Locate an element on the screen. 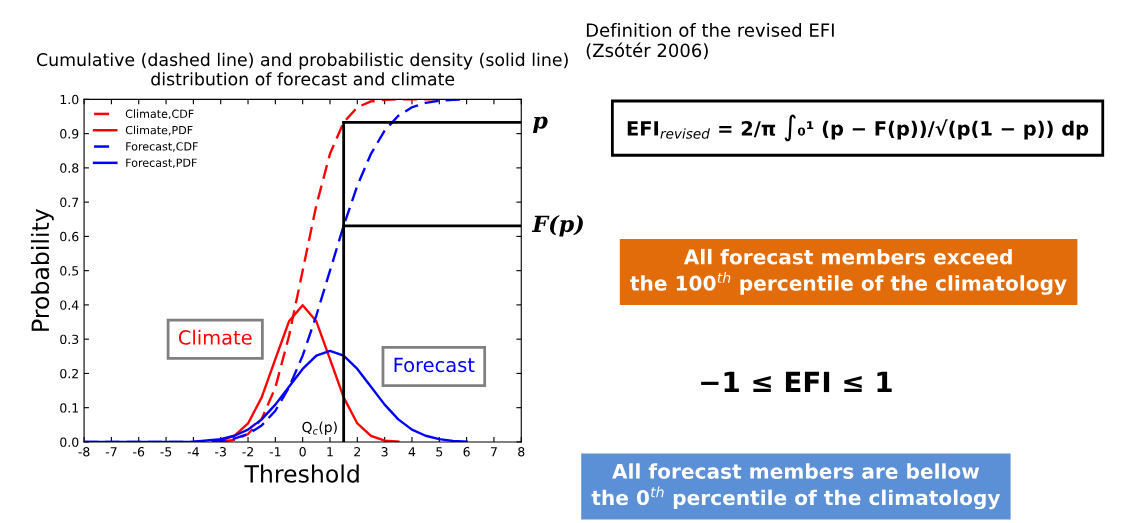  ref-line-label: Q$_{c}$(p) is located at coordinates (319, 428).